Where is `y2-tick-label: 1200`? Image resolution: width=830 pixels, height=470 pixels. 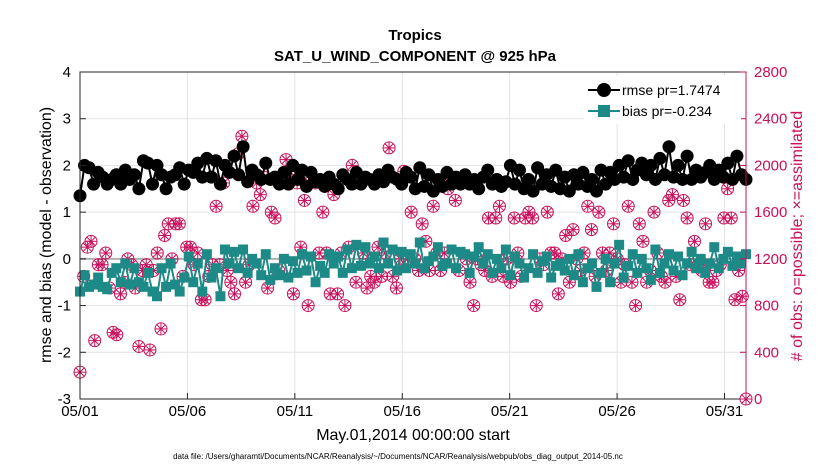 y2-tick-label: 1200 is located at coordinates (770, 259).